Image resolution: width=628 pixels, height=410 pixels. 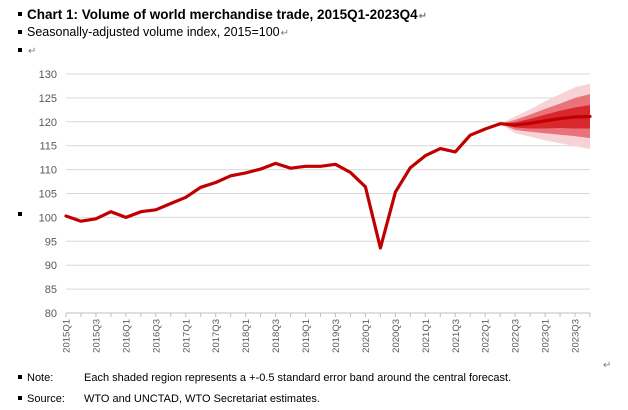 What do you see at coordinates (46, 399) in the screenshot?
I see `source-label: Source:` at bounding box center [46, 399].